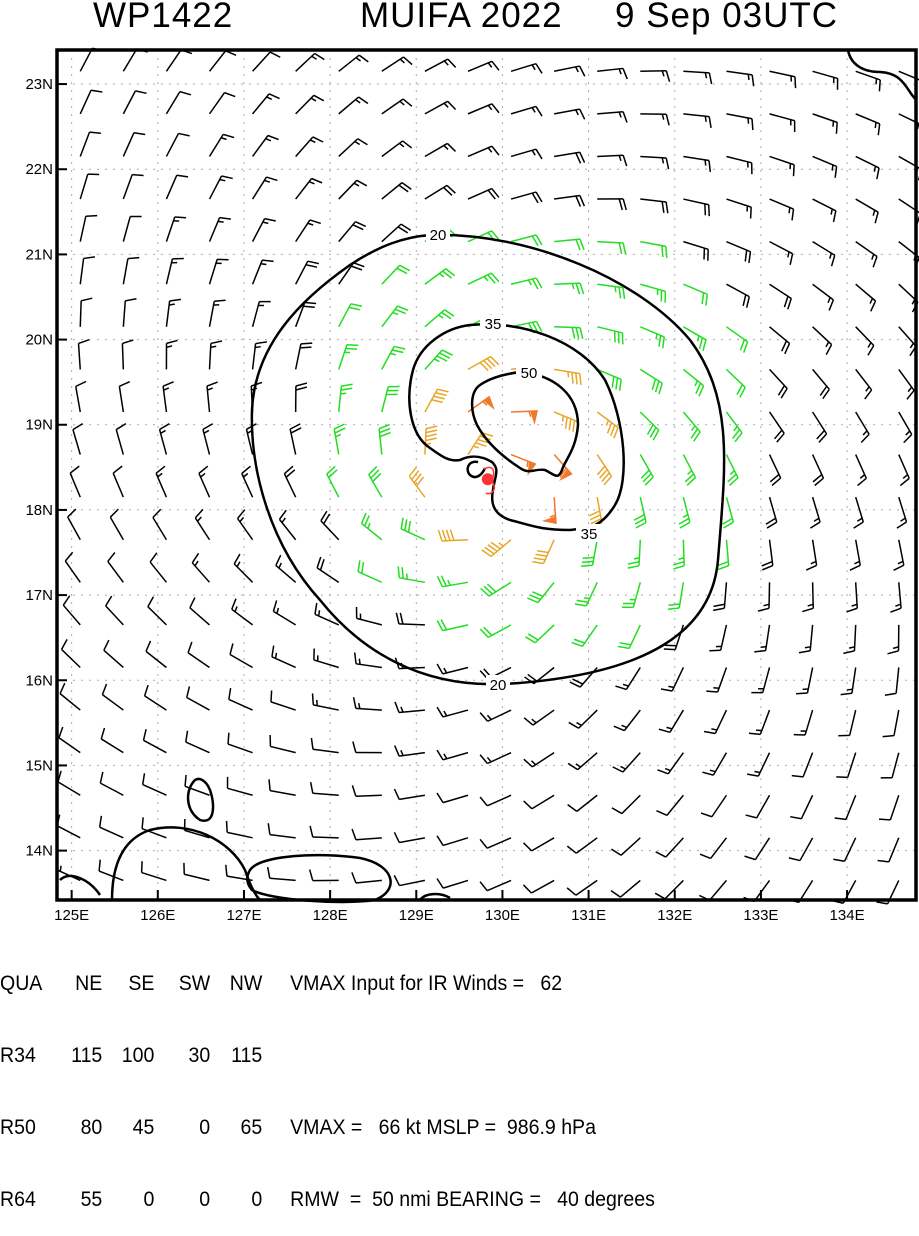 Image resolution: width=919 pixels, height=1236 pixels. What do you see at coordinates (71, 913) in the screenshot?
I see `longitude-label: 125E` at bounding box center [71, 913].